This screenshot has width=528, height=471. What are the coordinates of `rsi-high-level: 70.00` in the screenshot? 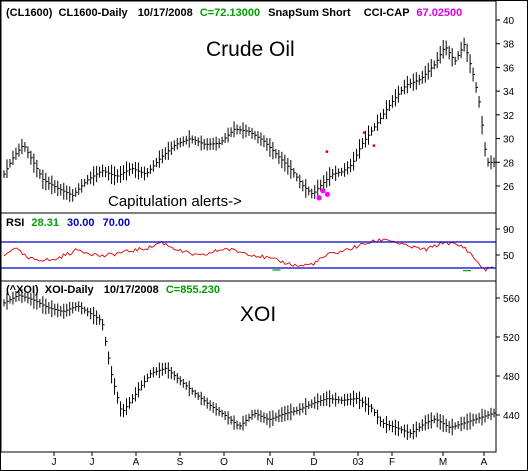 It's located at (117, 223).